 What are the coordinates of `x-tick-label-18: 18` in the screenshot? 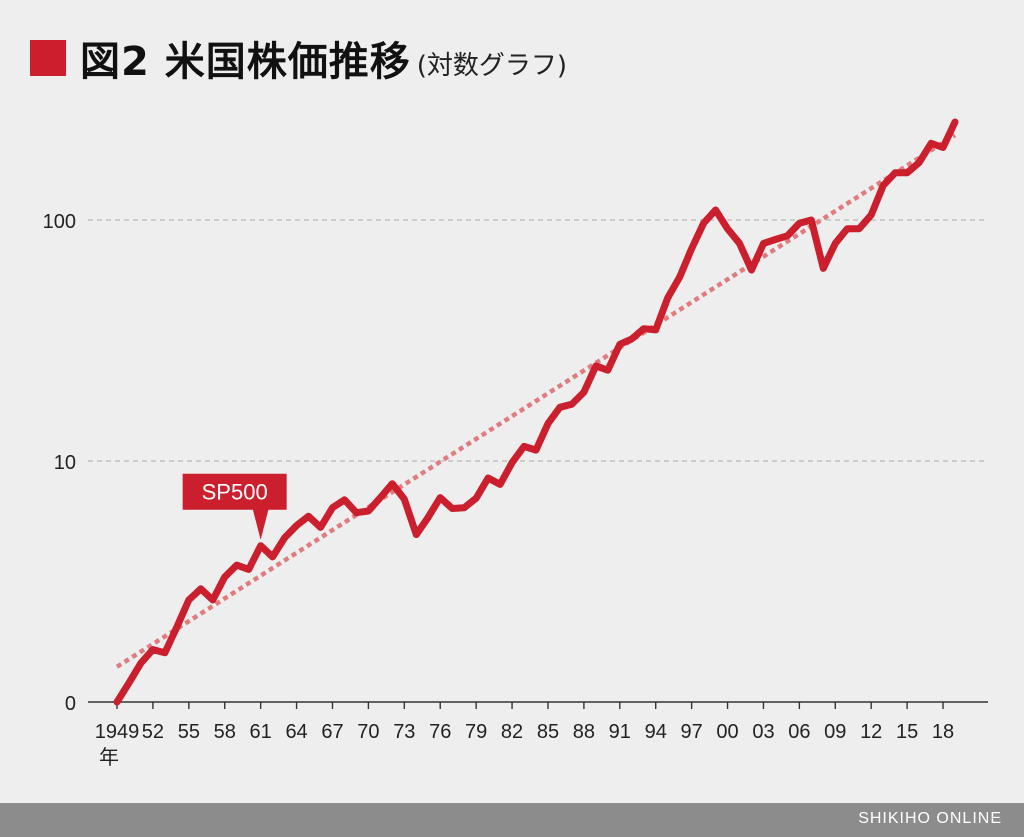 It's located at (943, 732).